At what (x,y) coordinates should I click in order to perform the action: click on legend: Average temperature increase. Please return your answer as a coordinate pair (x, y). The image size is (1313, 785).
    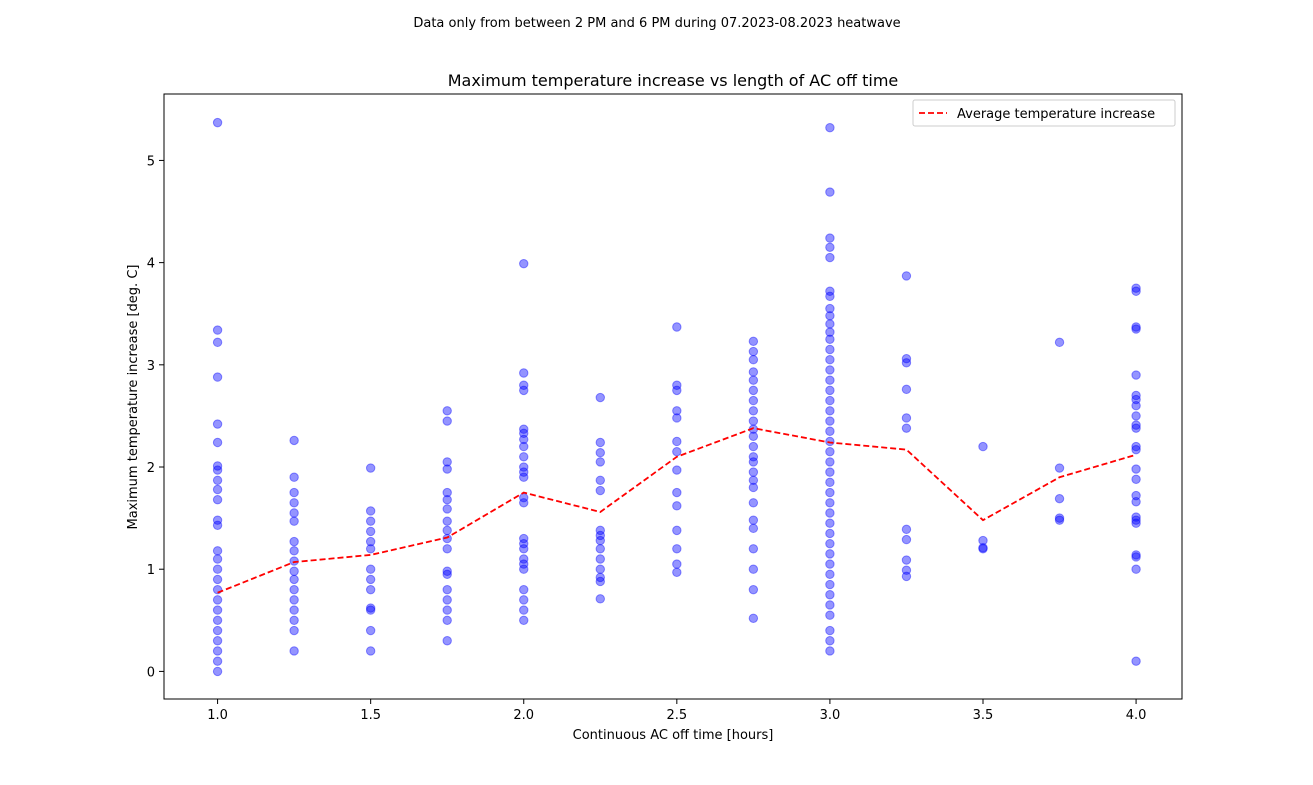
    Looking at the image, I should click on (1044, 113).